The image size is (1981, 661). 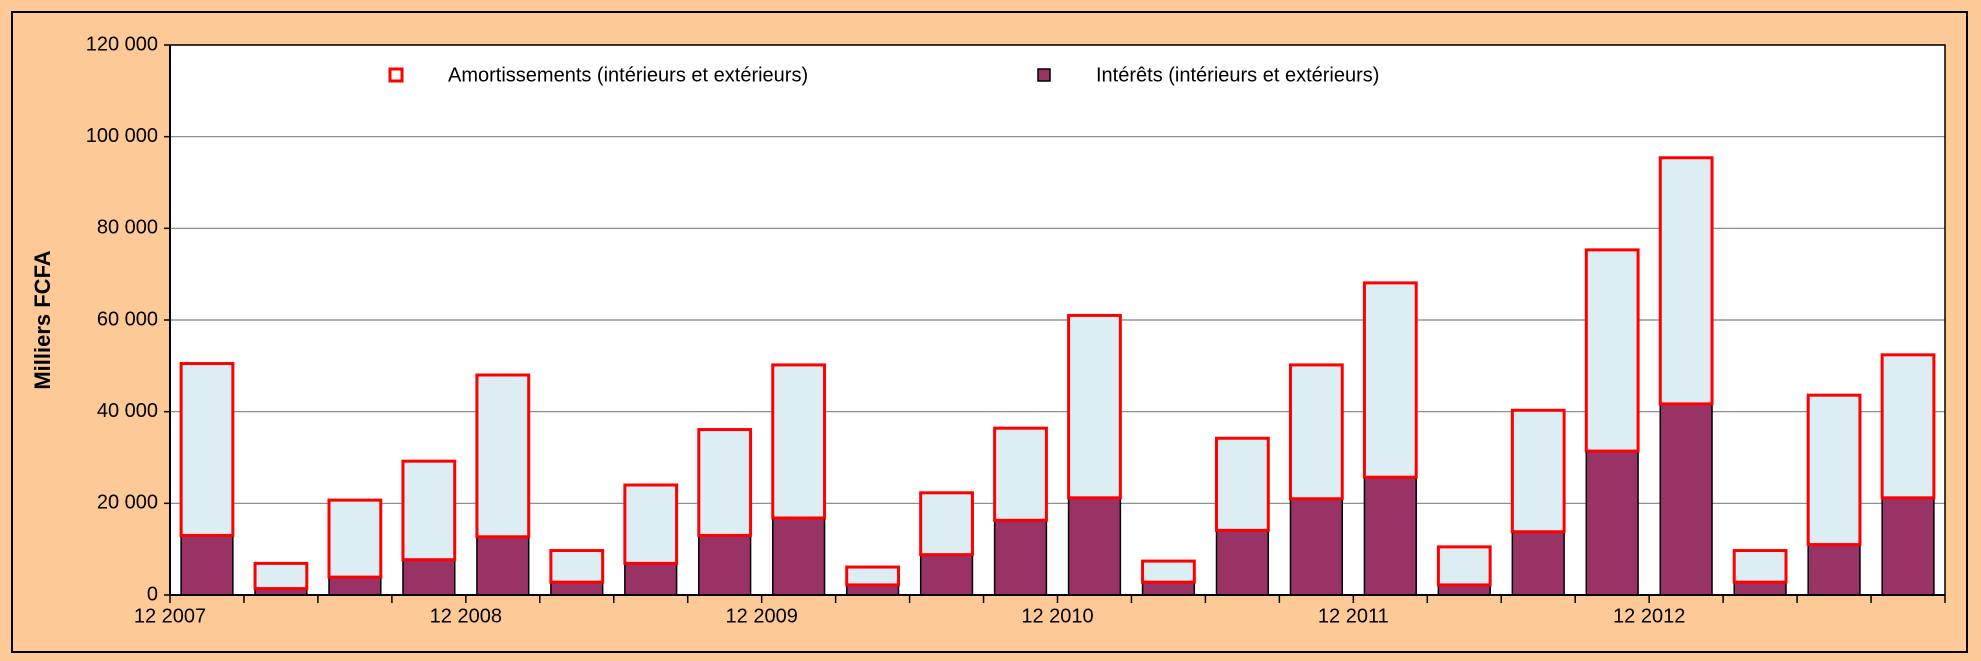 What do you see at coordinates (1649, 616) in the screenshot?
I see `x-tick-label: 12 2012` at bounding box center [1649, 616].